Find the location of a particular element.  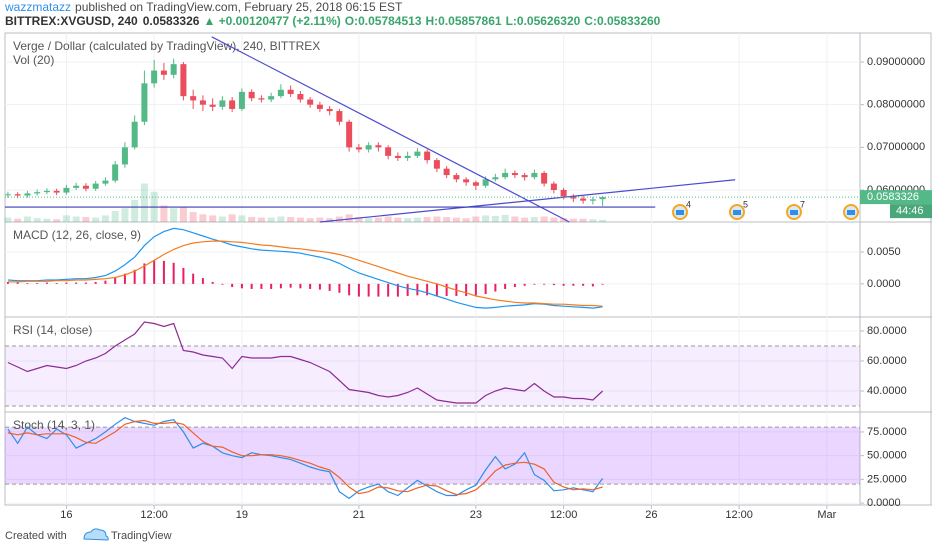

y-tick-label: 75.0000 is located at coordinates (887, 432).